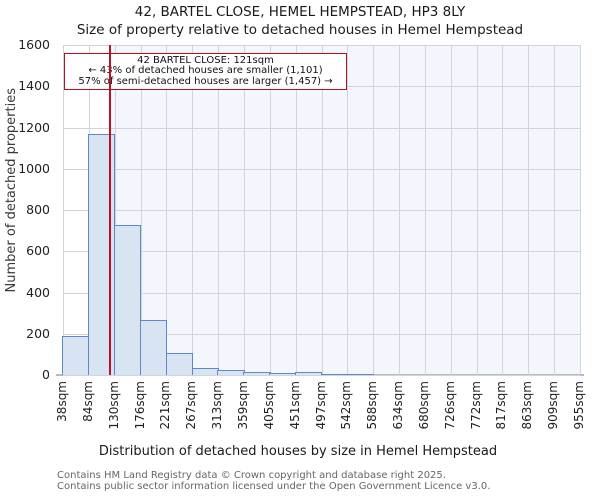 The width and height of the screenshot is (600, 500). I want to click on x-tick-label: 130sqm, so click(113, 405).